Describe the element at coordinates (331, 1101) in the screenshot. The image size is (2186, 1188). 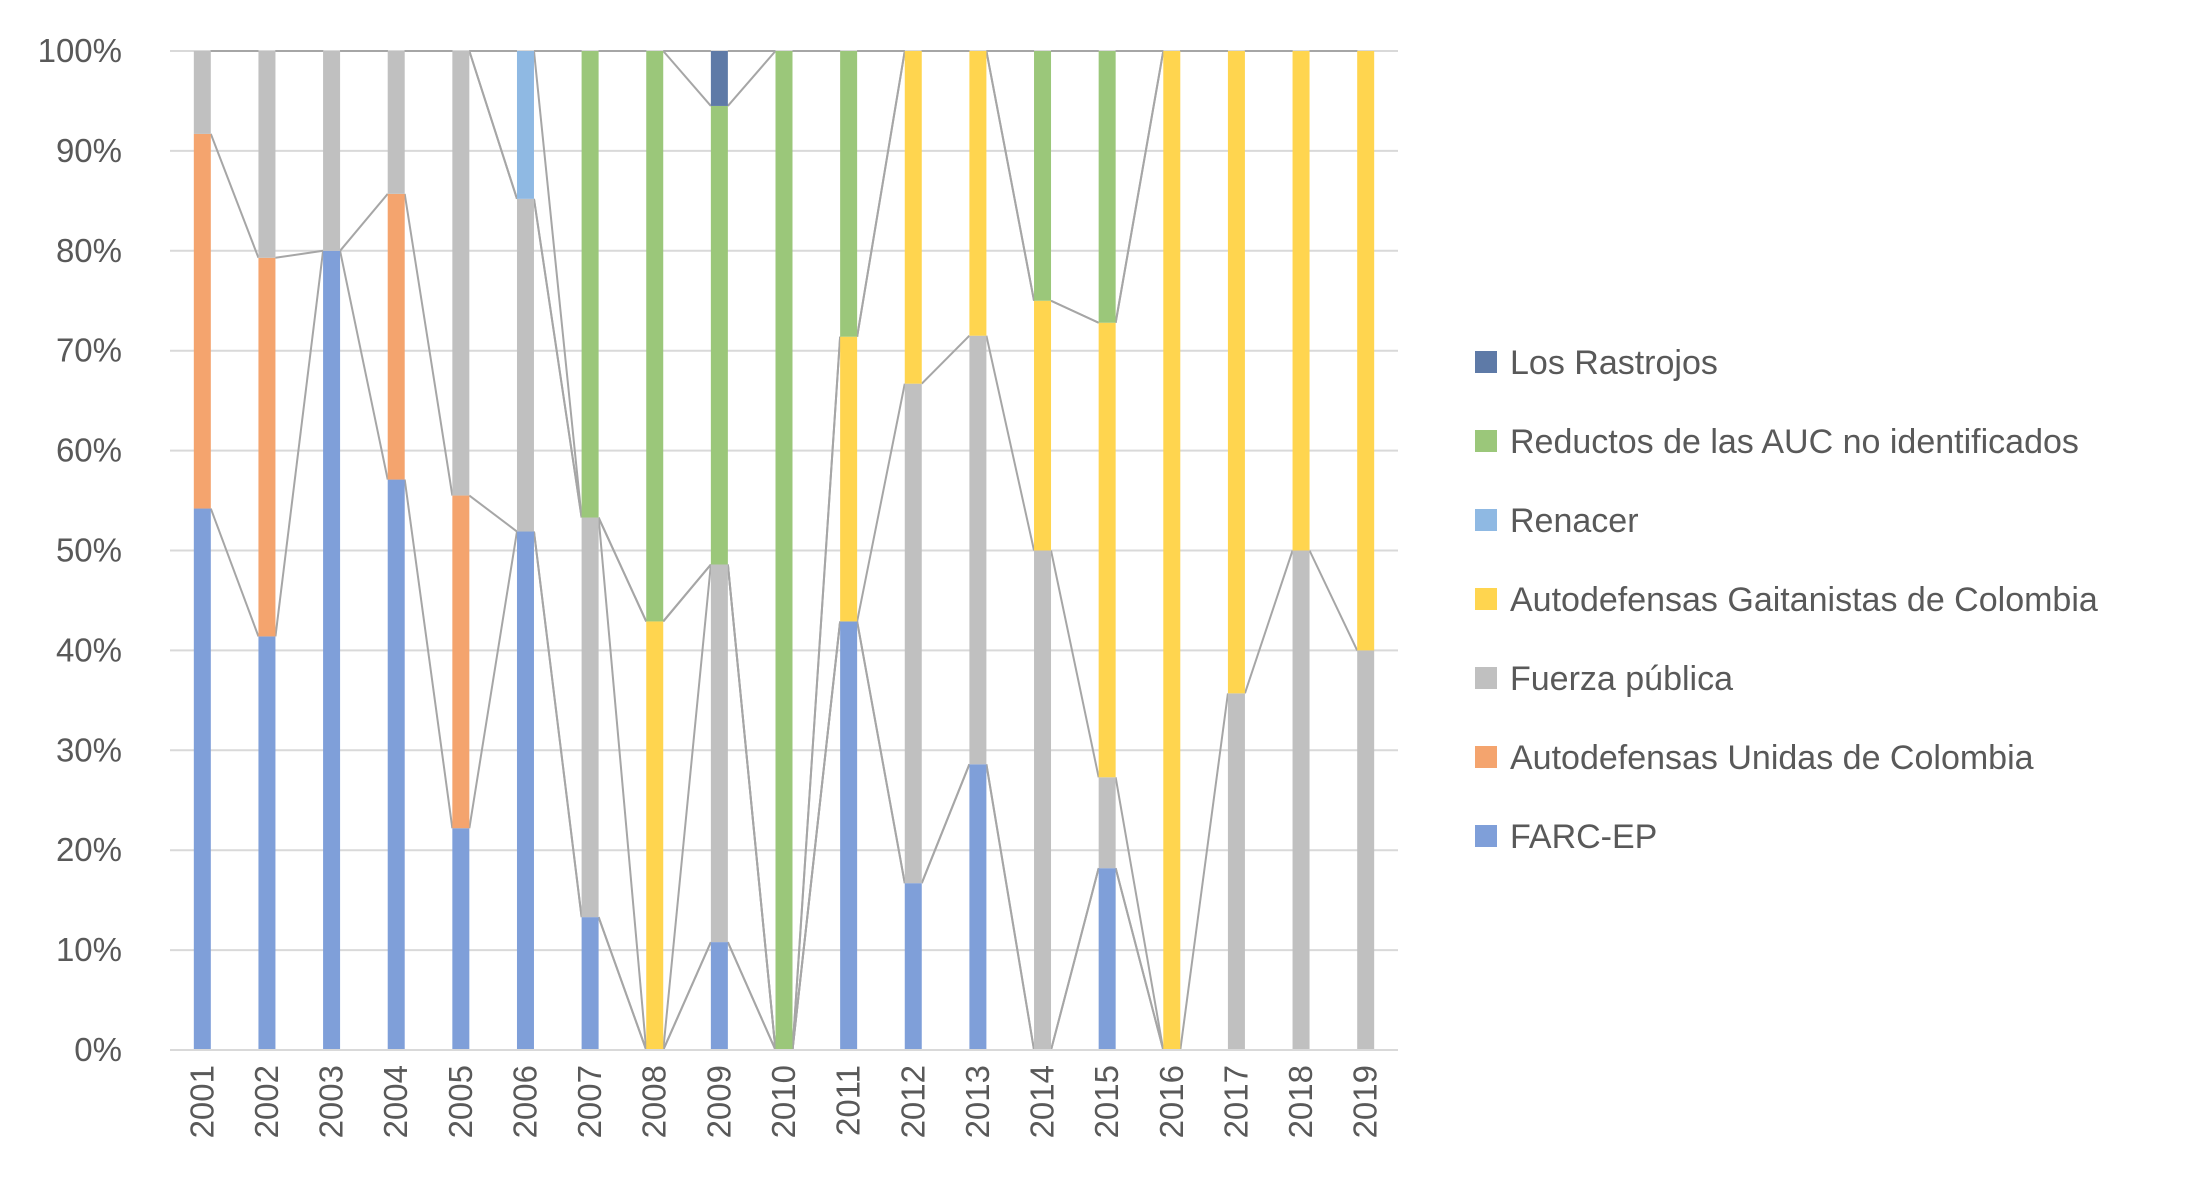
I see `x-tick-label: 2003` at that location.